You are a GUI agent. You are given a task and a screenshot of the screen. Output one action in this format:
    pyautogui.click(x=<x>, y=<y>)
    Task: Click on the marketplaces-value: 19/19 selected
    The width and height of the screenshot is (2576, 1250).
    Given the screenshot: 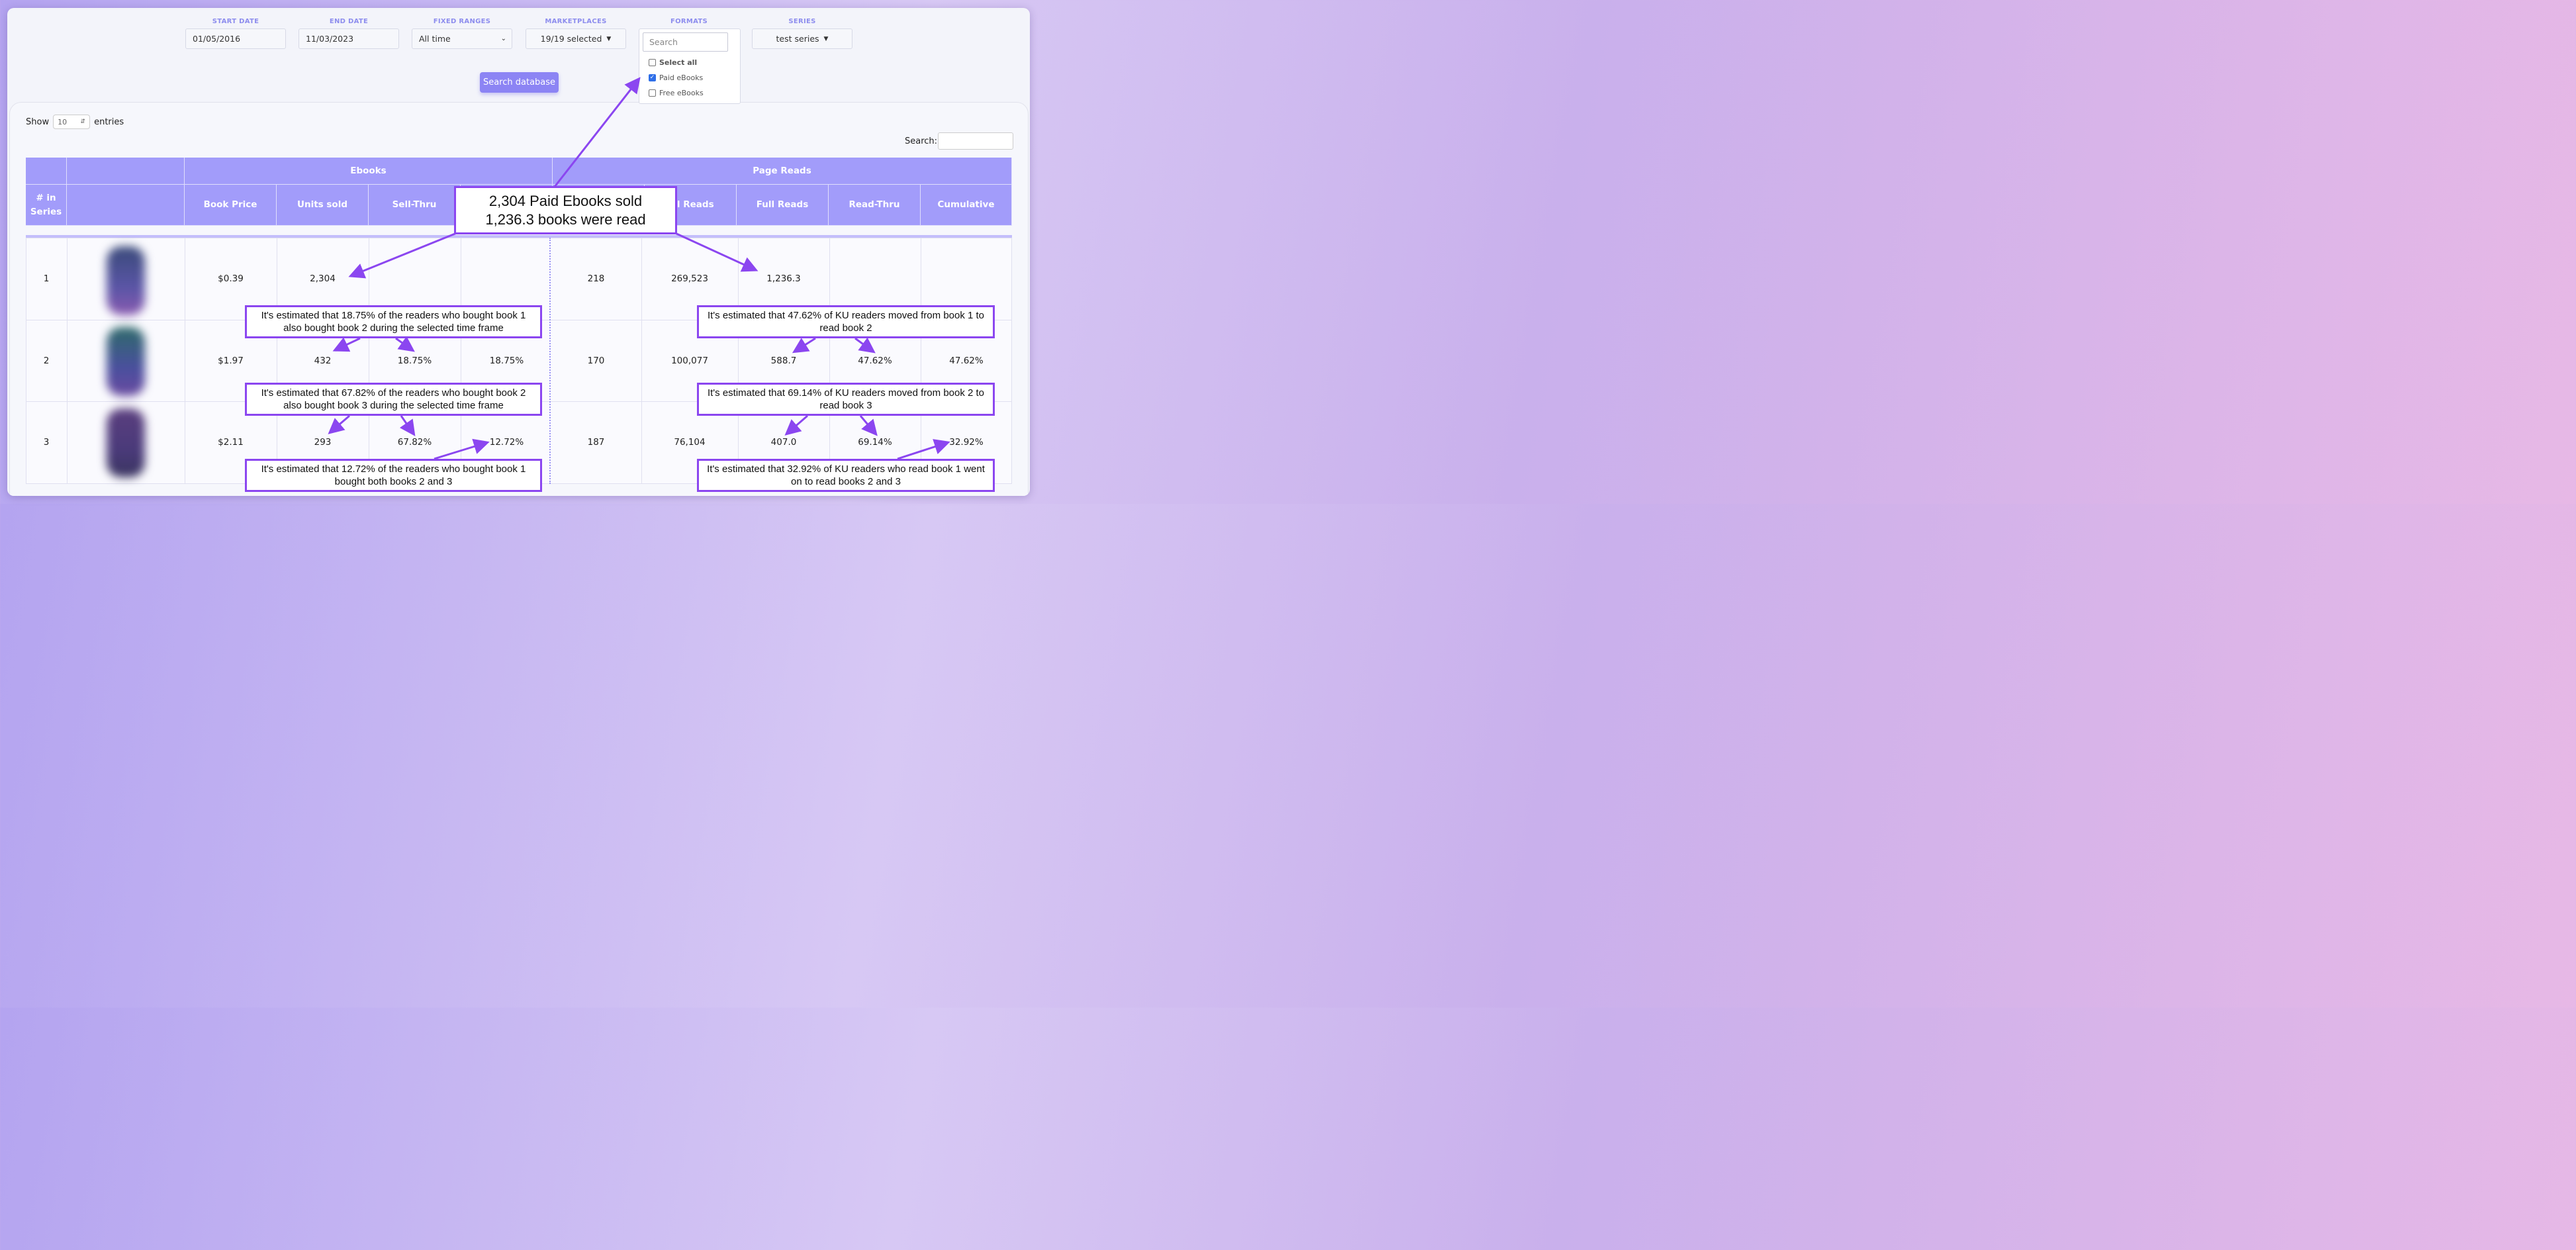 What is the action you would take?
    pyautogui.click(x=571, y=39)
    